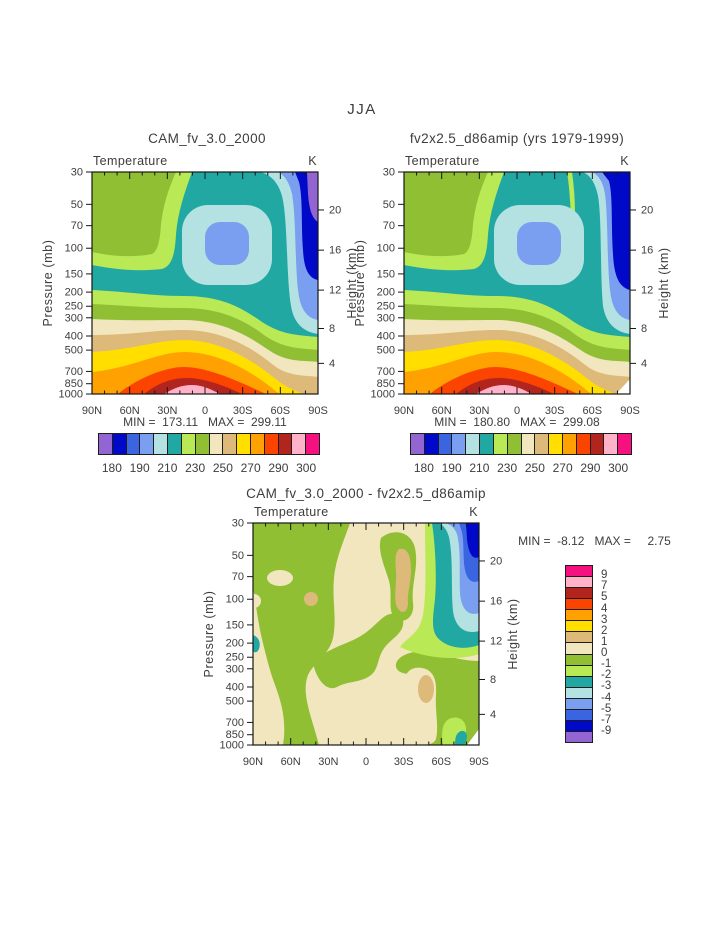  Describe the element at coordinates (606, 719) in the screenshot. I see `colorbar-tick-label: -7` at that location.